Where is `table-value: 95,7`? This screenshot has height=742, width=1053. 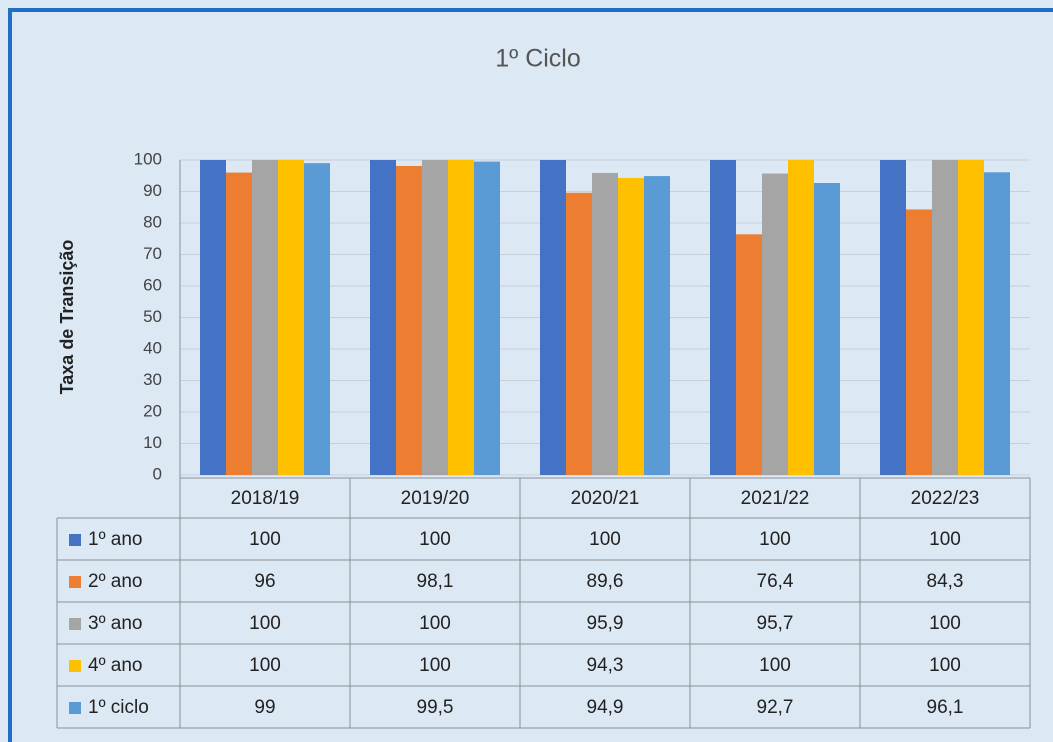 table-value: 95,7 is located at coordinates (775, 623).